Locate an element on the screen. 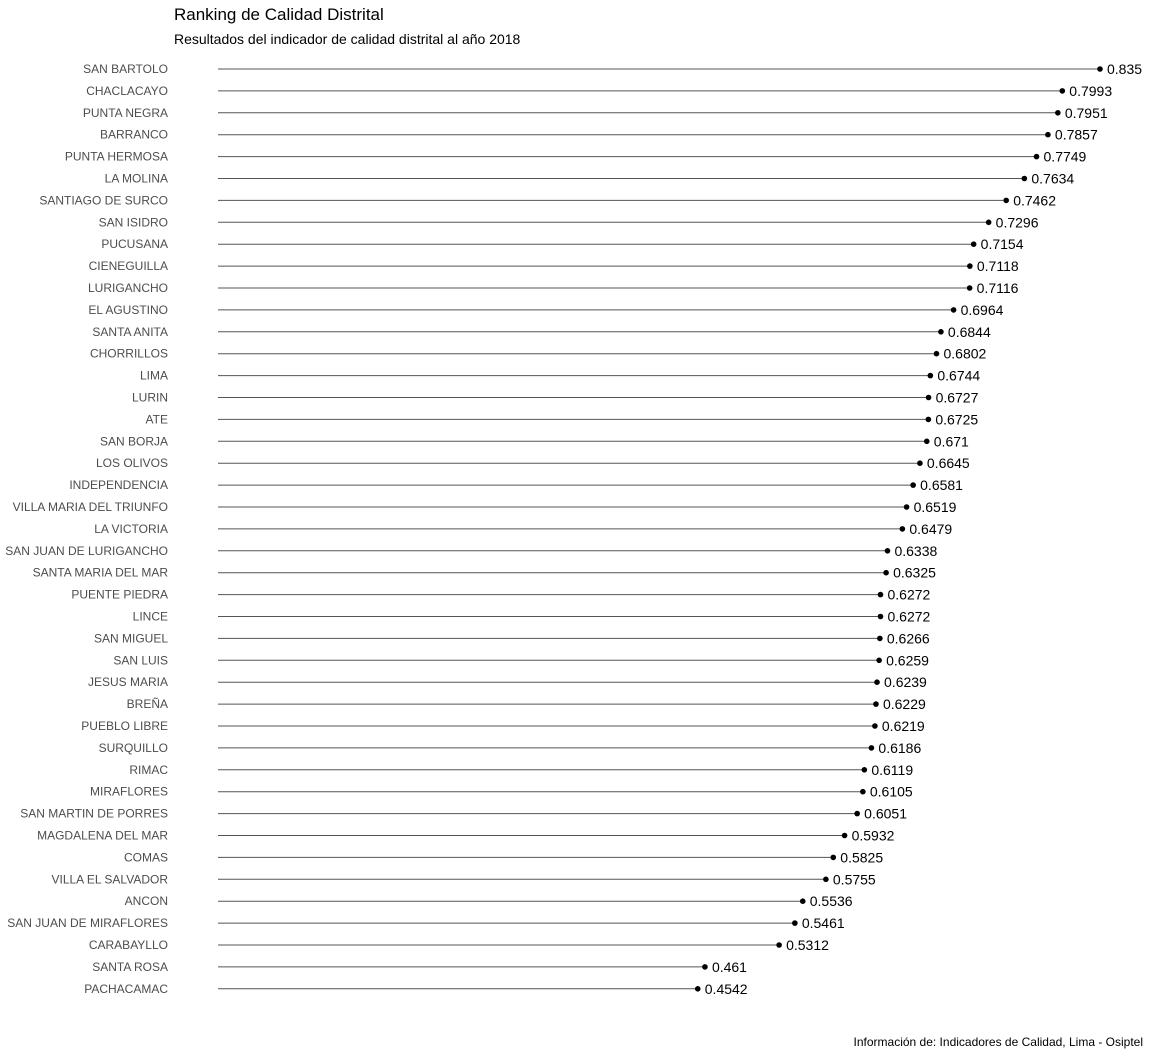 The width and height of the screenshot is (1152, 1056). category-label: VILLA EL SALVADOR is located at coordinates (109, 879).